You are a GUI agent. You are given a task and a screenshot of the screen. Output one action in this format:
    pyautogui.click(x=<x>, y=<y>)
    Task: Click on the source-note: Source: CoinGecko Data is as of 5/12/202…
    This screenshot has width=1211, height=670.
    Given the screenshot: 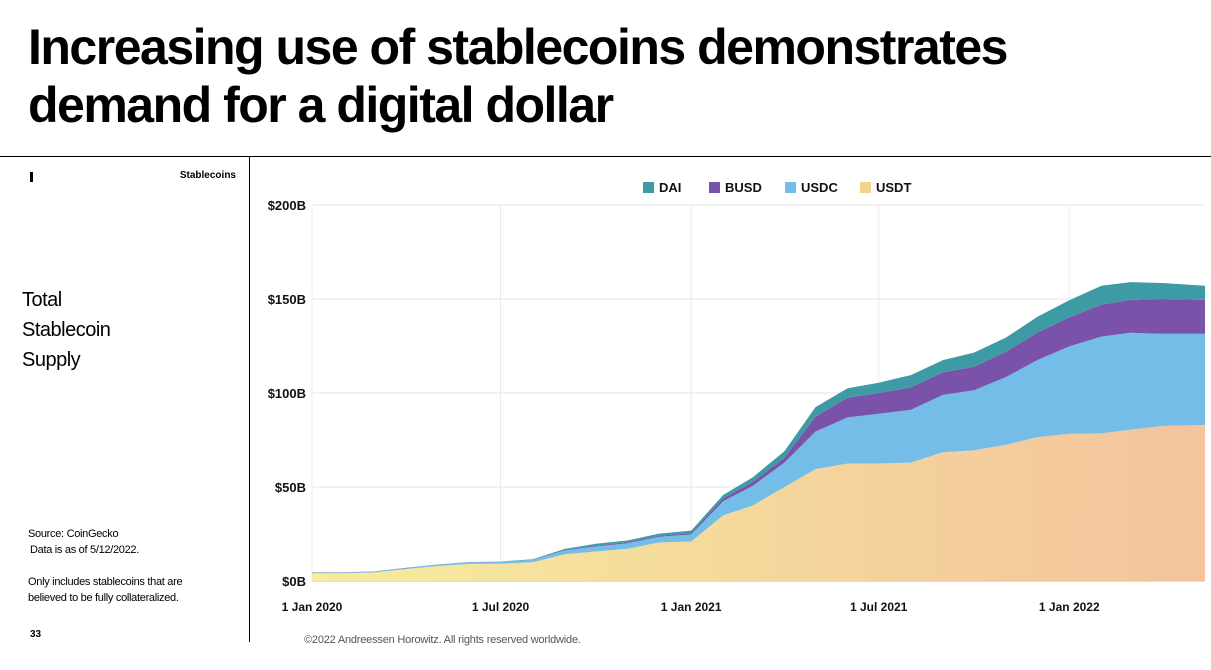 What is the action you would take?
    pyautogui.click(x=83, y=542)
    